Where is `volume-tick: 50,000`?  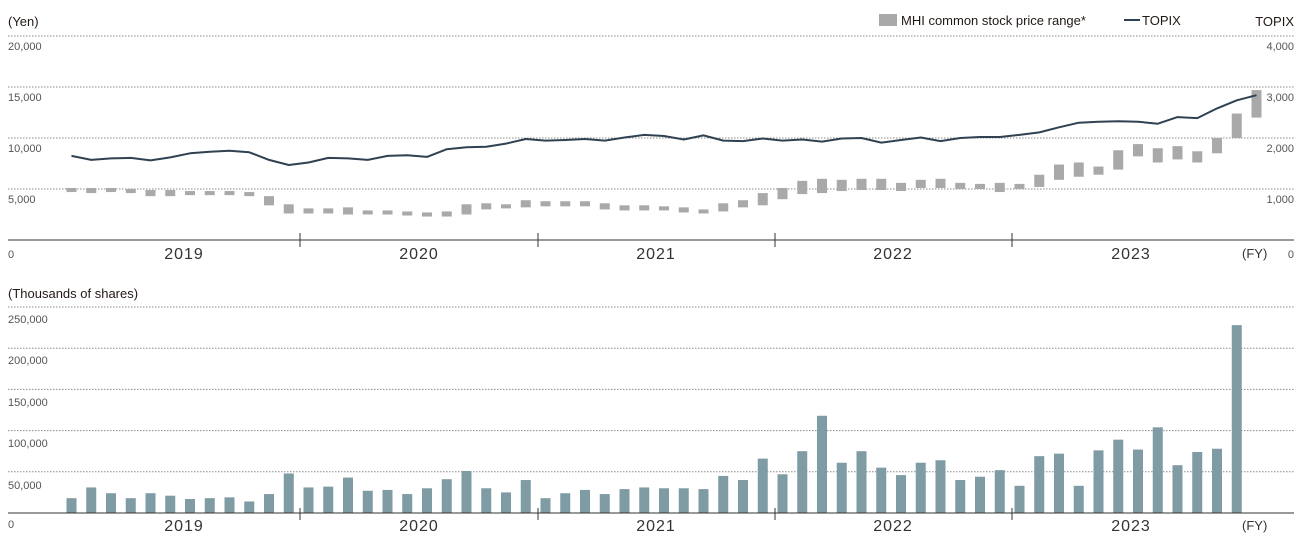
volume-tick: 50,000 is located at coordinates (25, 486).